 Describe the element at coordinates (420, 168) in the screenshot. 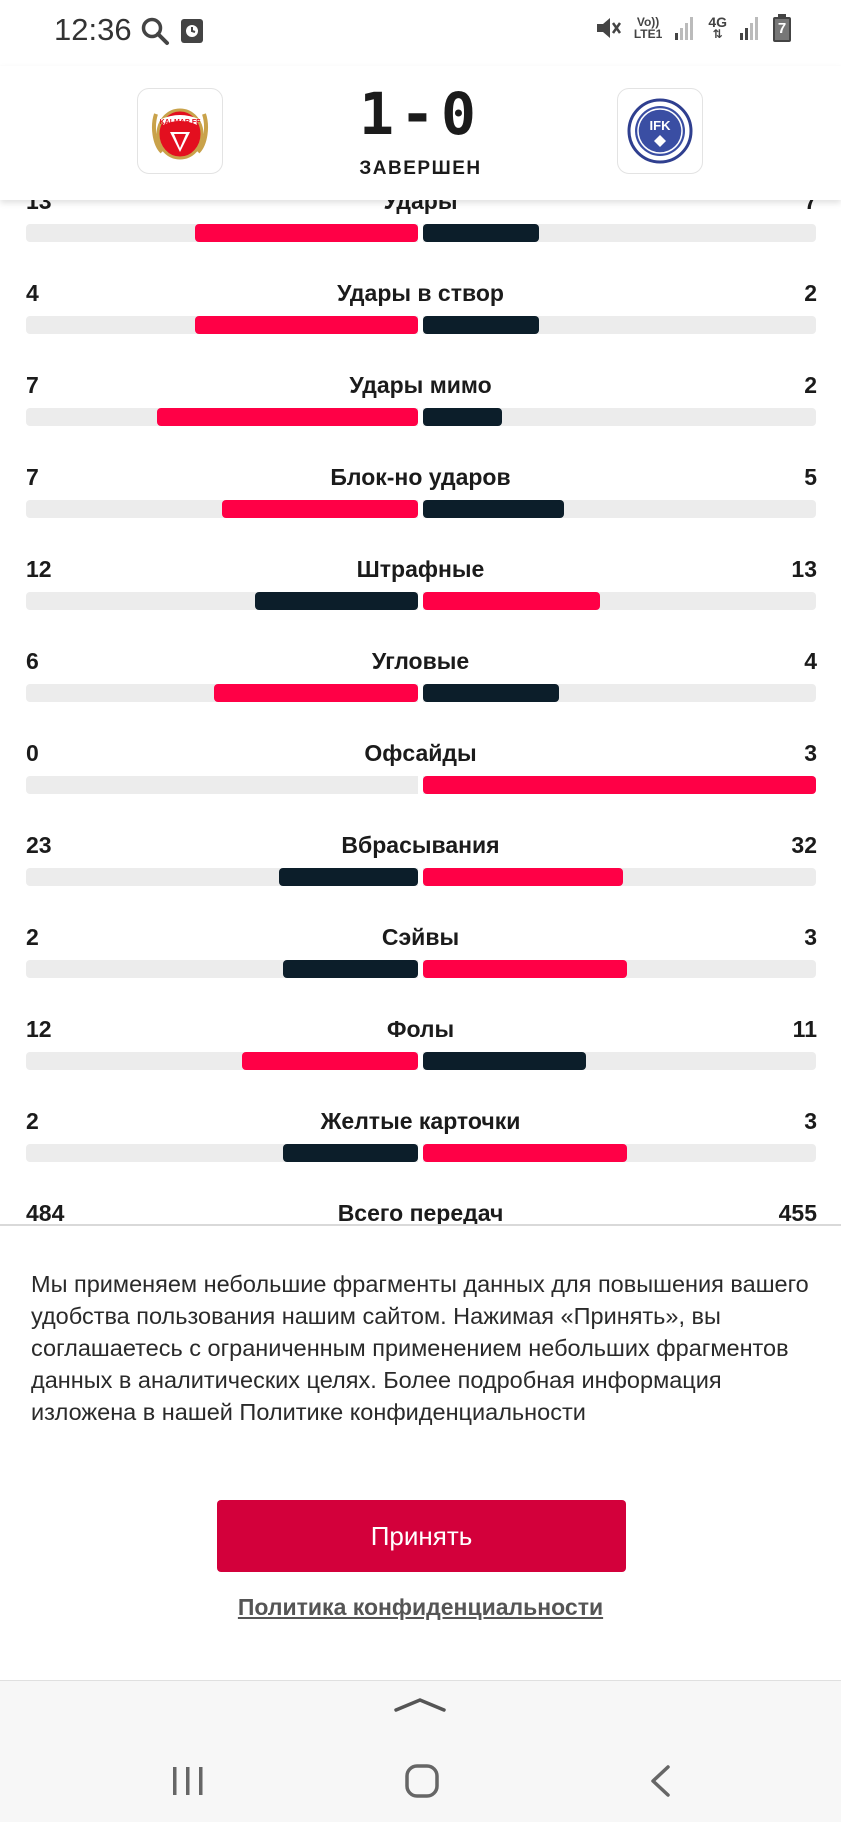

I see `match-status: ЗАВЕРШЕН` at that location.